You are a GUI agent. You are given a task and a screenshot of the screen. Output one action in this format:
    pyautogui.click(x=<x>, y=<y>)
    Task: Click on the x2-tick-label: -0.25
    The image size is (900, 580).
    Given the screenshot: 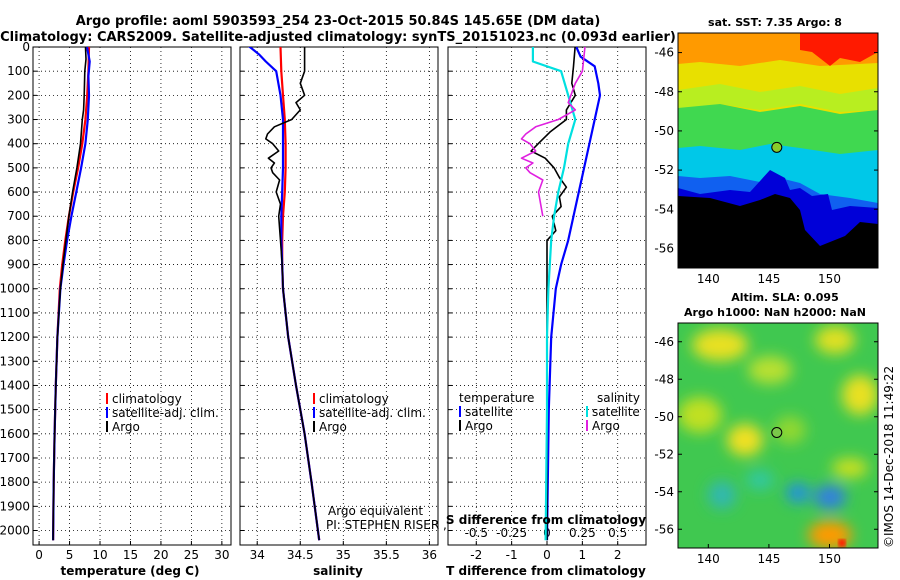 What is the action you would take?
    pyautogui.click(x=511, y=533)
    